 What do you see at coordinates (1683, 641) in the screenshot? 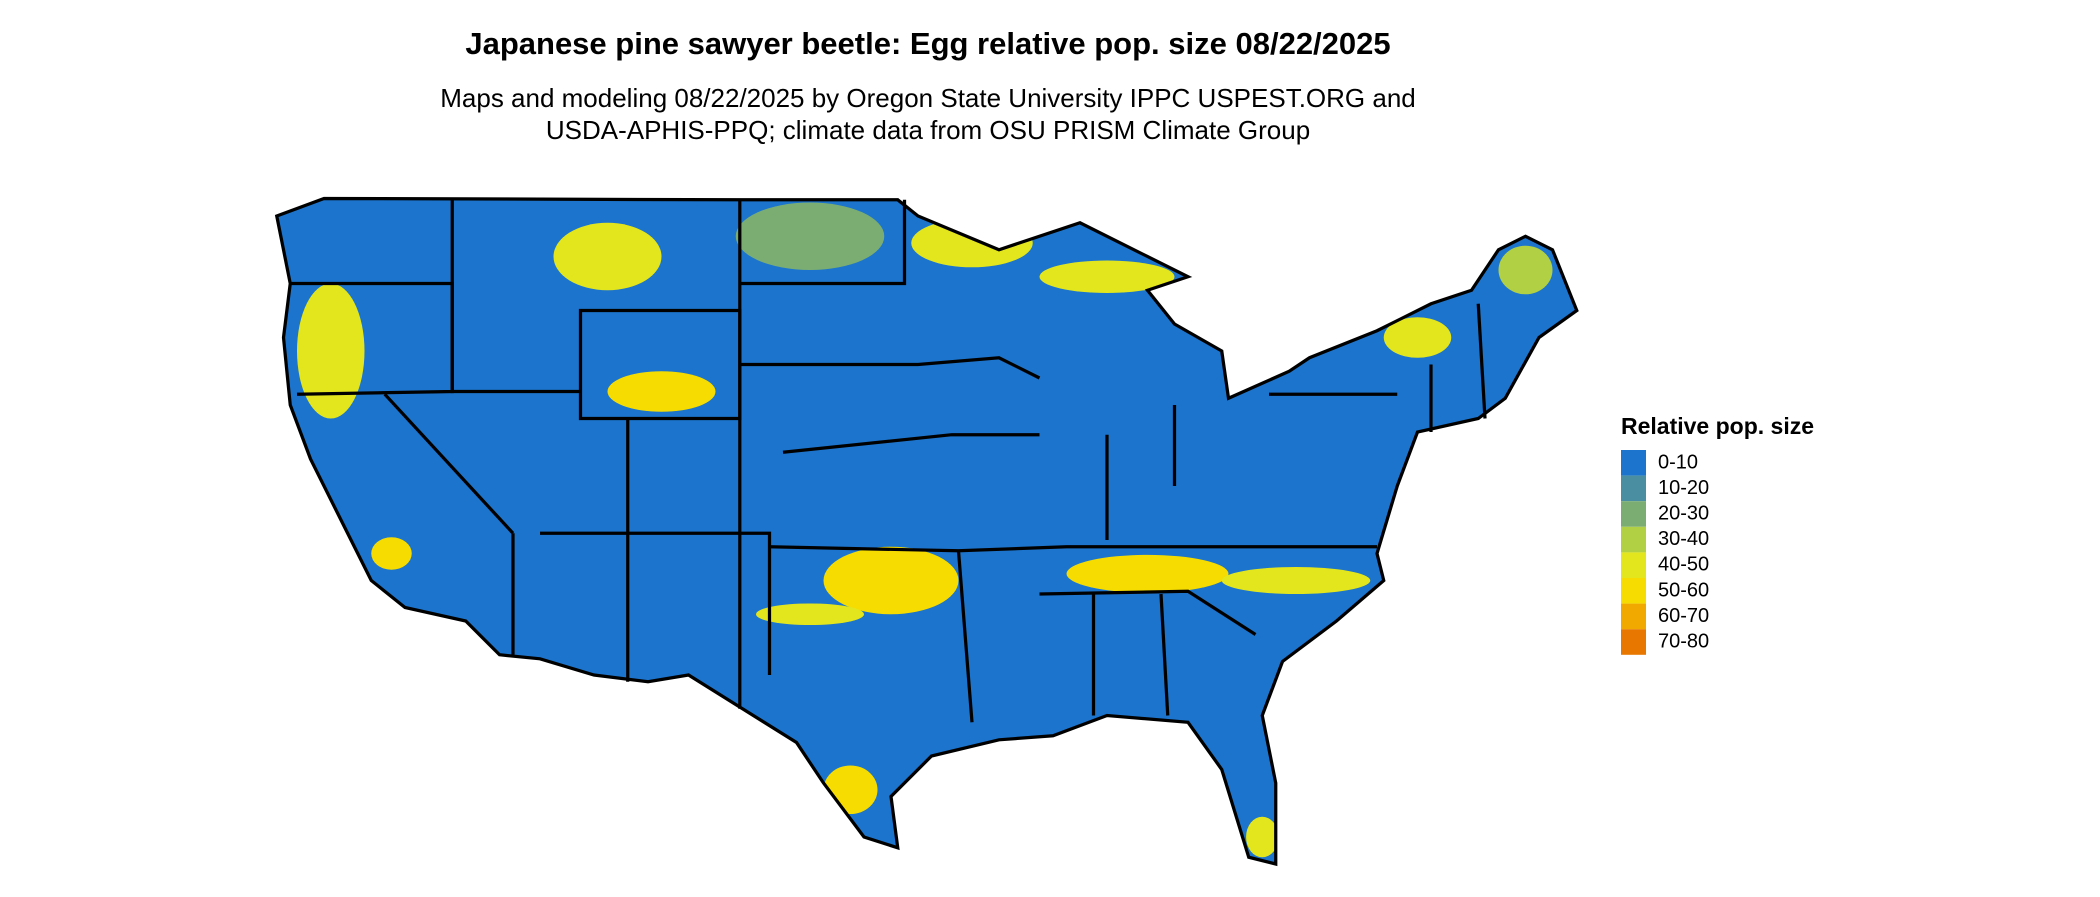
I see `legend-label: 70-80` at bounding box center [1683, 641].